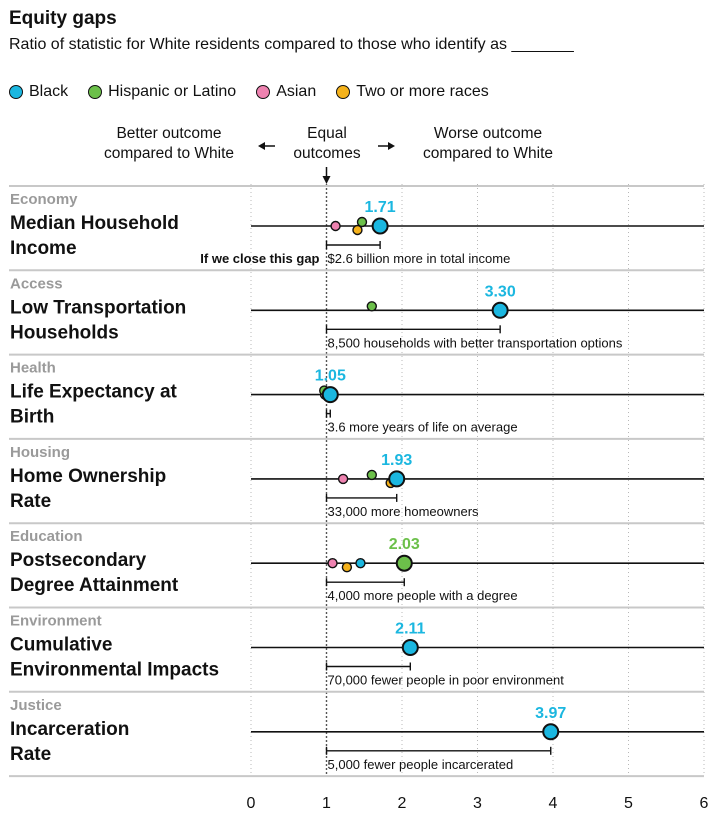 Image resolution: width=724 pixels, height=826 pixels. Describe the element at coordinates (251, 803) in the screenshot. I see `x-tick-label-0: 0` at that location.